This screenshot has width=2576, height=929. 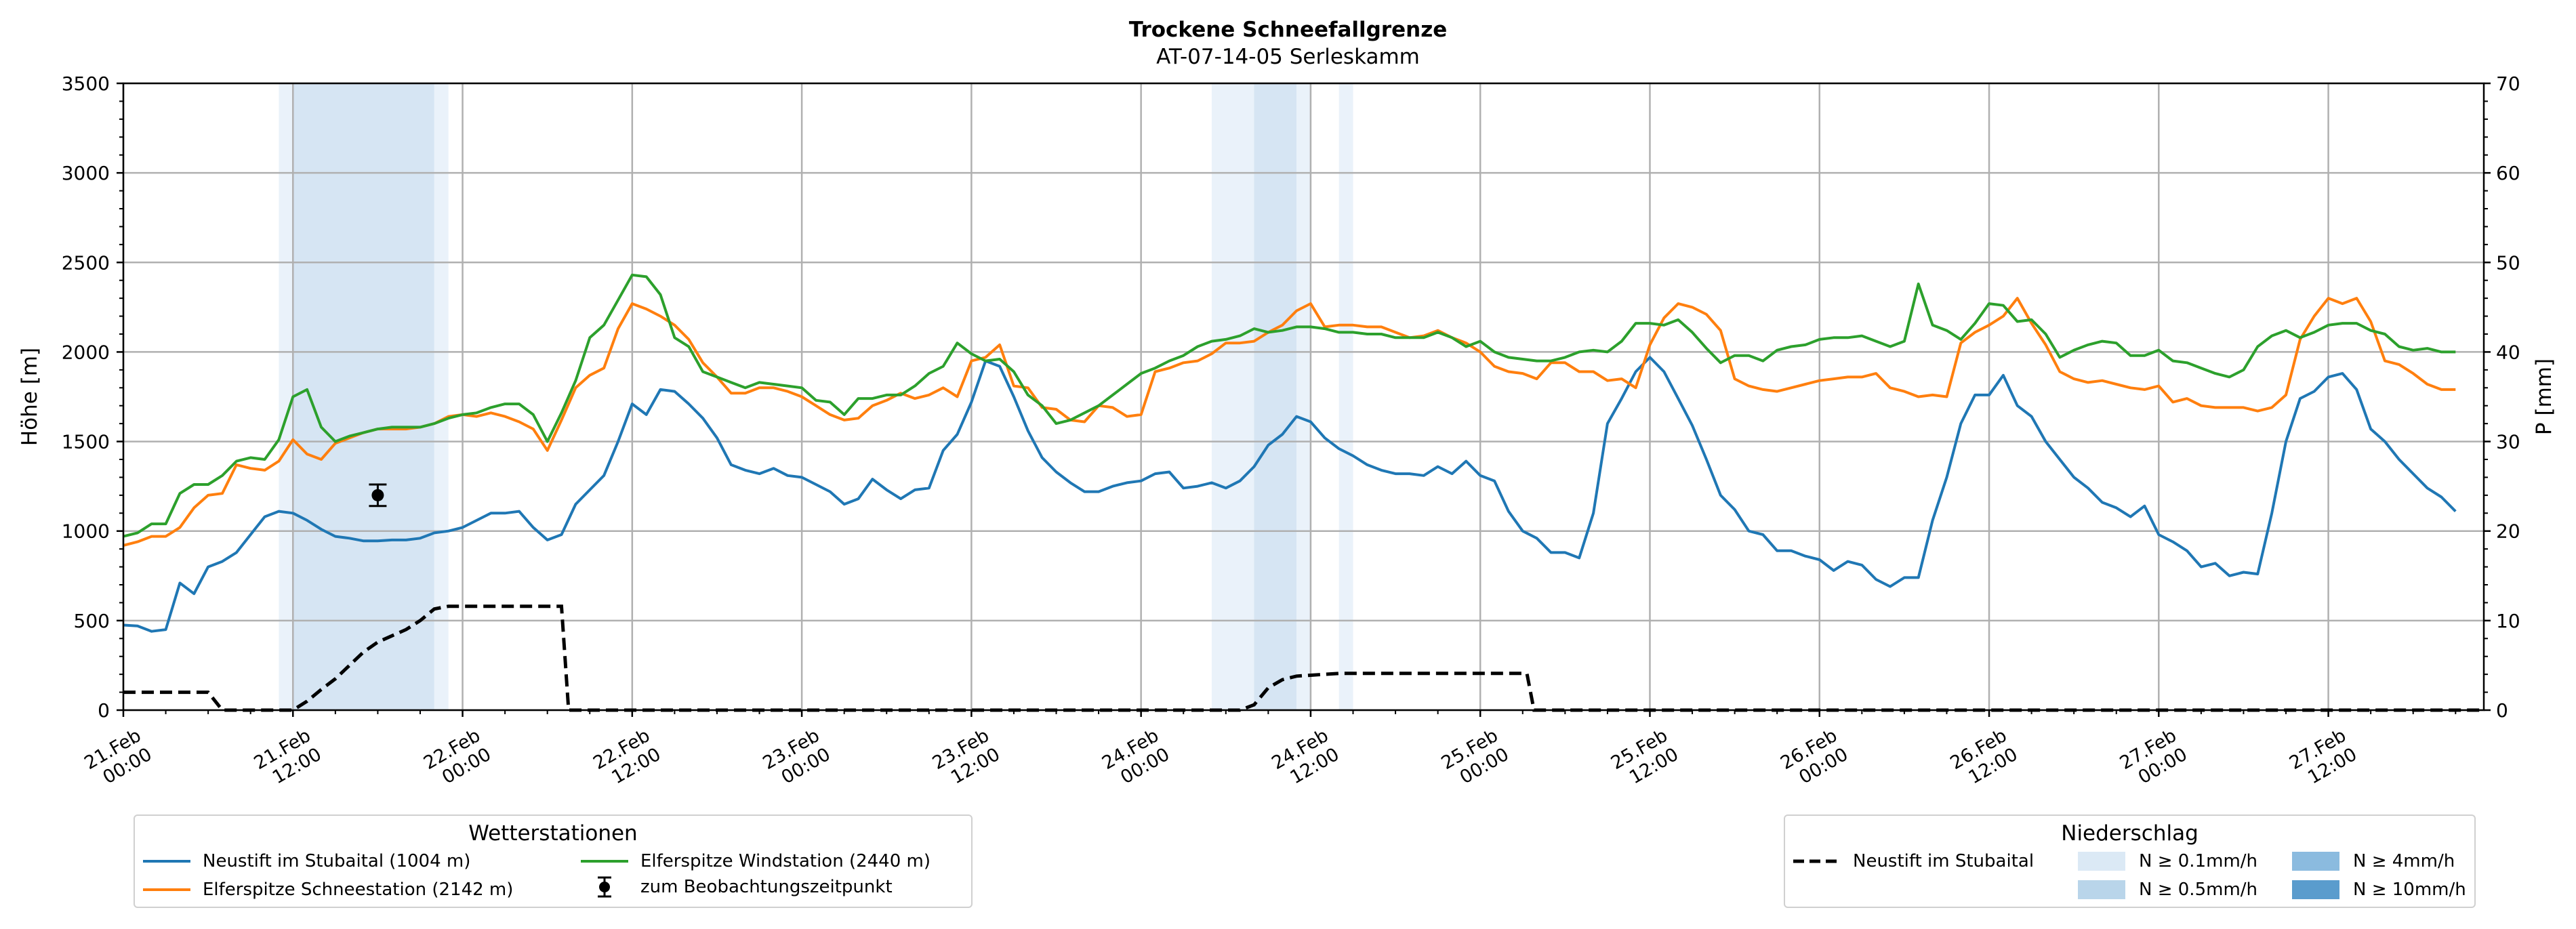 What do you see at coordinates (2199, 890) in the screenshot?
I see `legend-label-n05: N ≥ 0.5mm/h` at bounding box center [2199, 890].